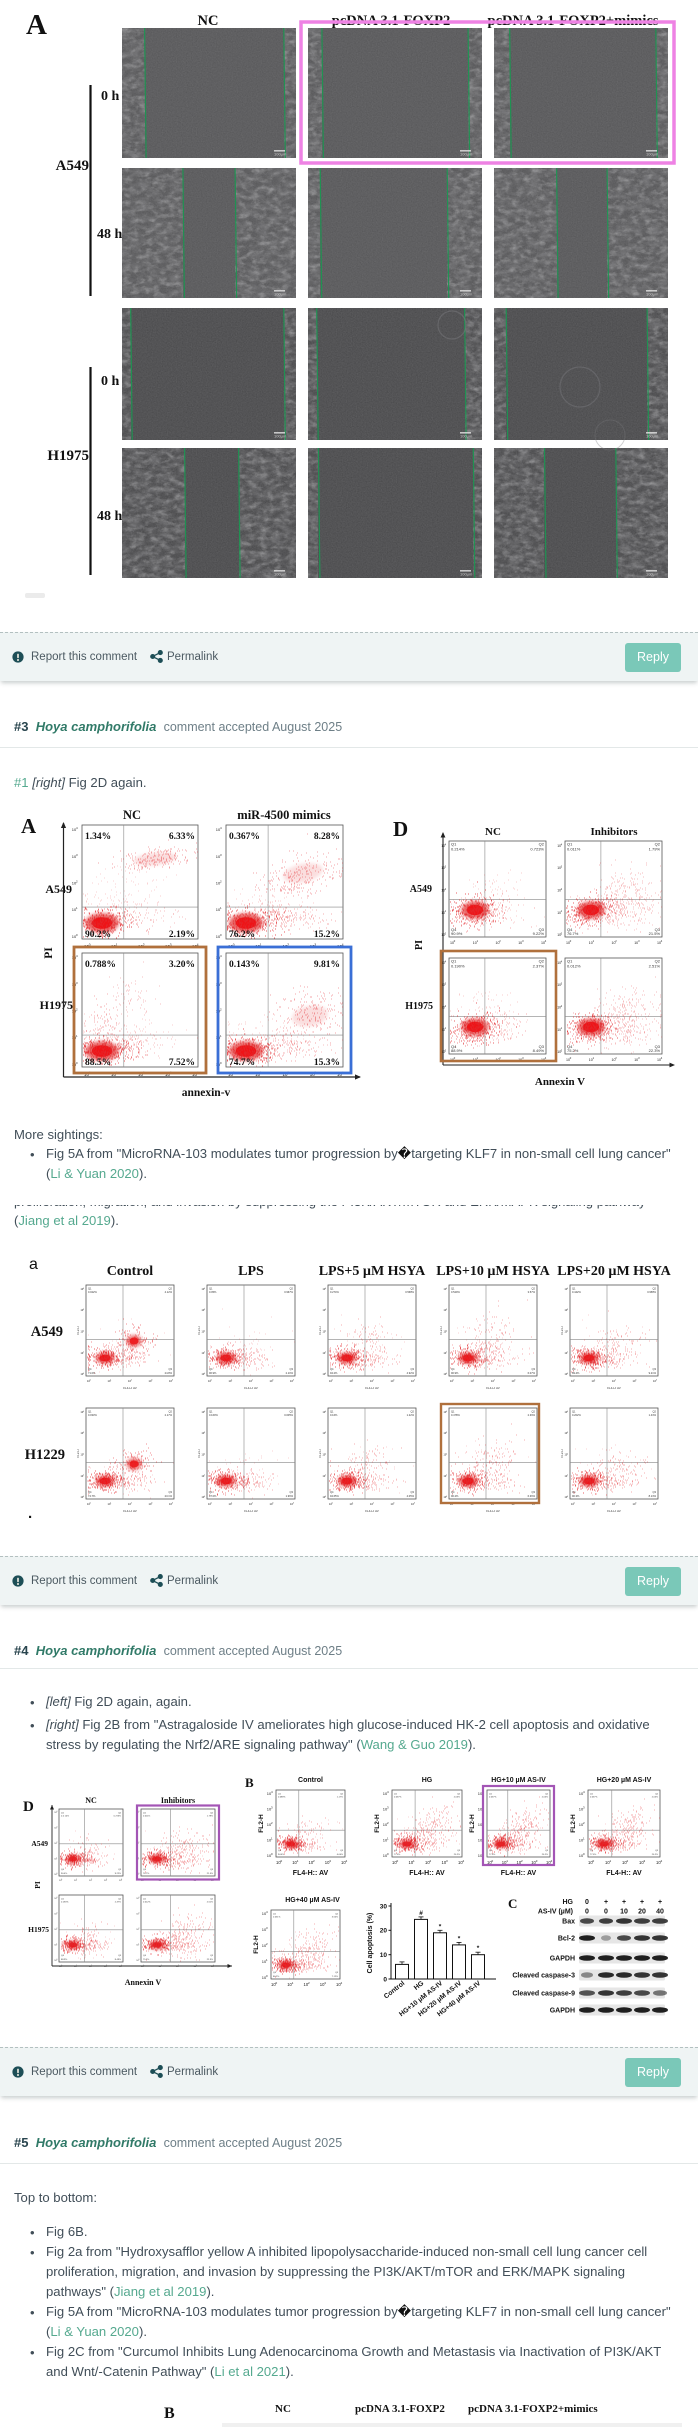 This screenshot has height=2427, width=698. What do you see at coordinates (213, 1292) in the screenshot?
I see `svg-text: 0.05%` at bounding box center [213, 1292].